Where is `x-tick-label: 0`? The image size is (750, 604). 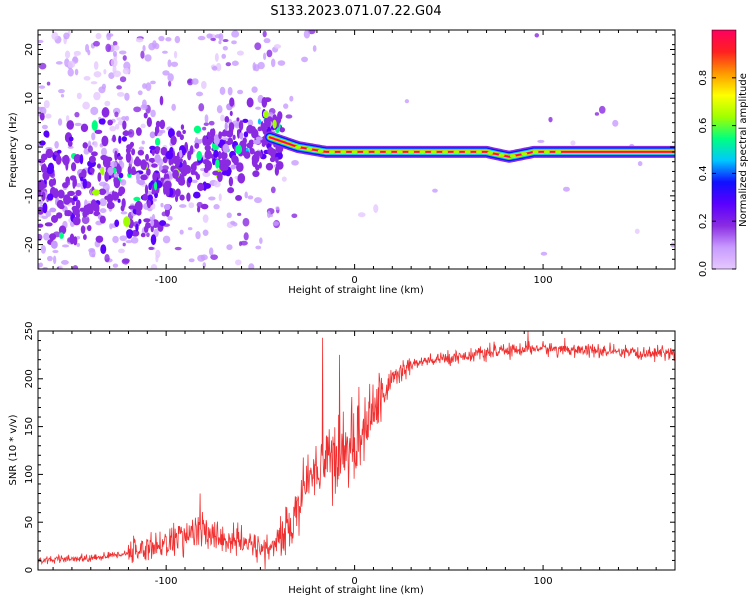
x-tick-label: 0 is located at coordinates (354, 581).